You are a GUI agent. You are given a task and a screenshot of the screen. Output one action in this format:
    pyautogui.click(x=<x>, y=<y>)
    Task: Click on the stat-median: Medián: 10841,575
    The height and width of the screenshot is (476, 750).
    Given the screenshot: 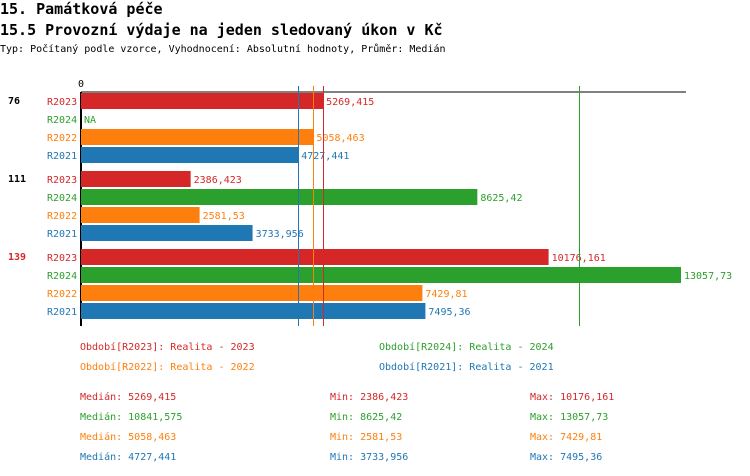 What is the action you would take?
    pyautogui.click(x=131, y=417)
    